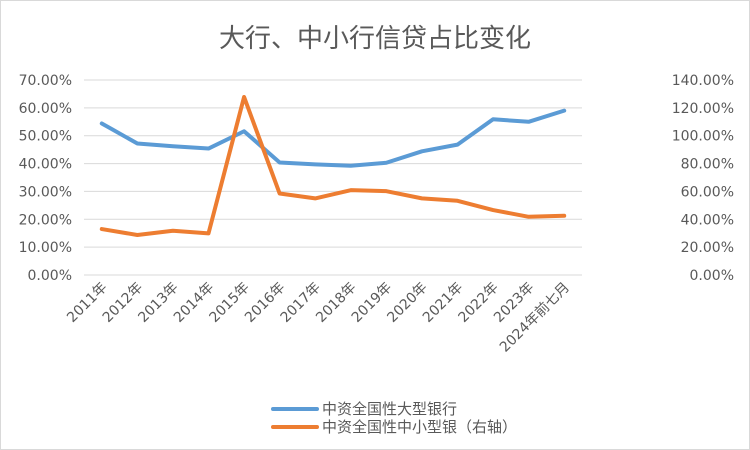 The width and height of the screenshot is (750, 450). I want to click on legend-label: 中资全国性中小型银（右轴）, so click(419, 427).